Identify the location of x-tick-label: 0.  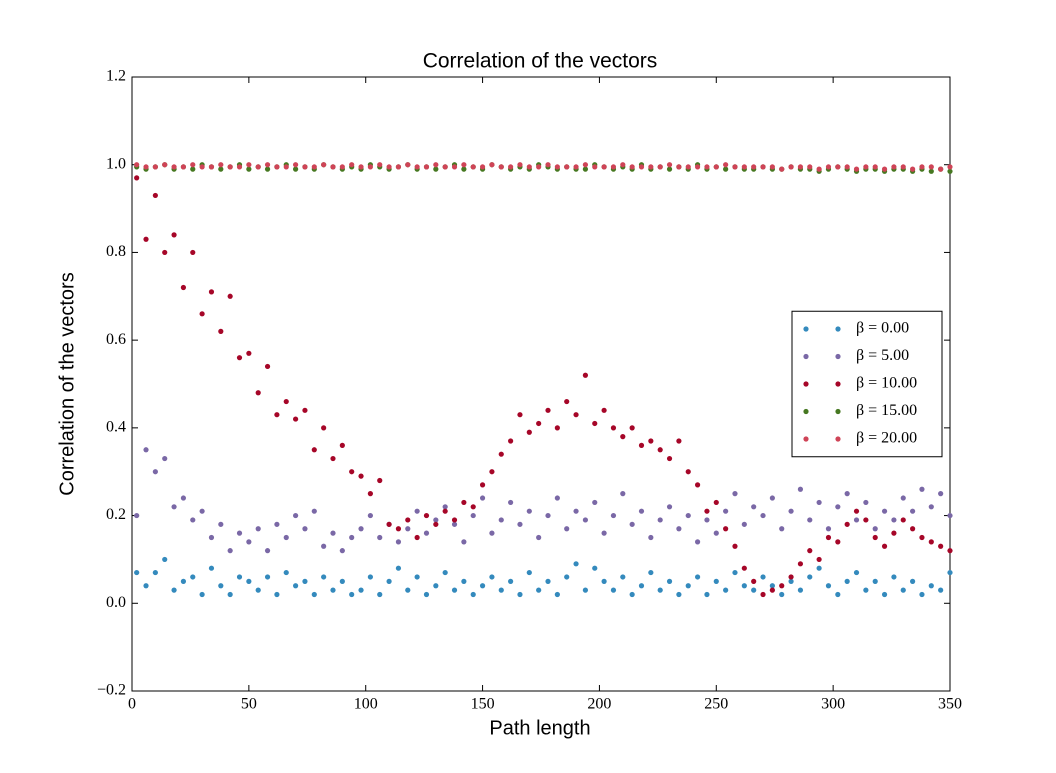
(132, 704).